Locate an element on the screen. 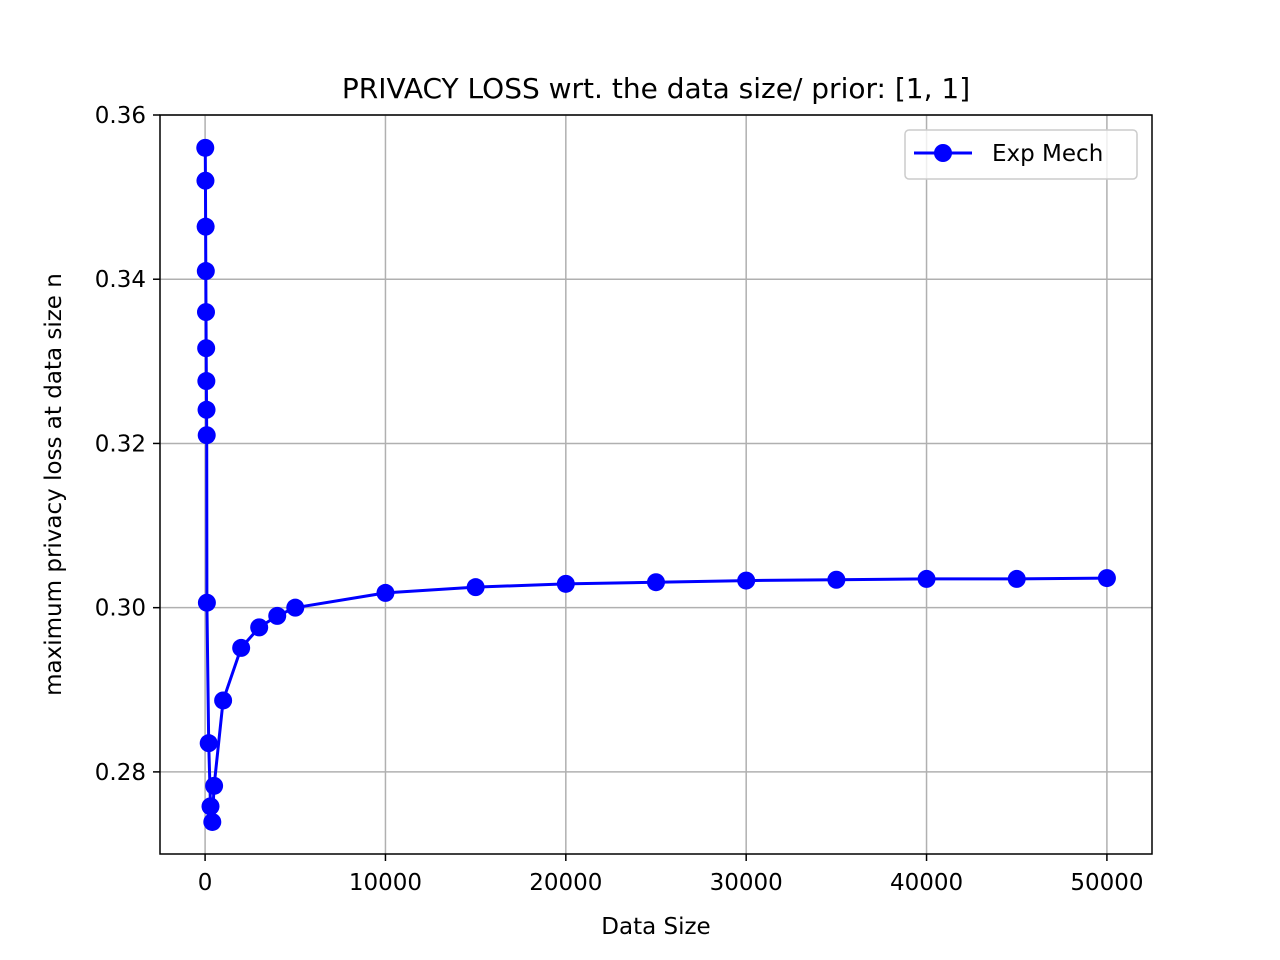 This screenshot has height=960, width=1280. y-axis-label: maximum privacy loss at data size n is located at coordinates (54, 484).